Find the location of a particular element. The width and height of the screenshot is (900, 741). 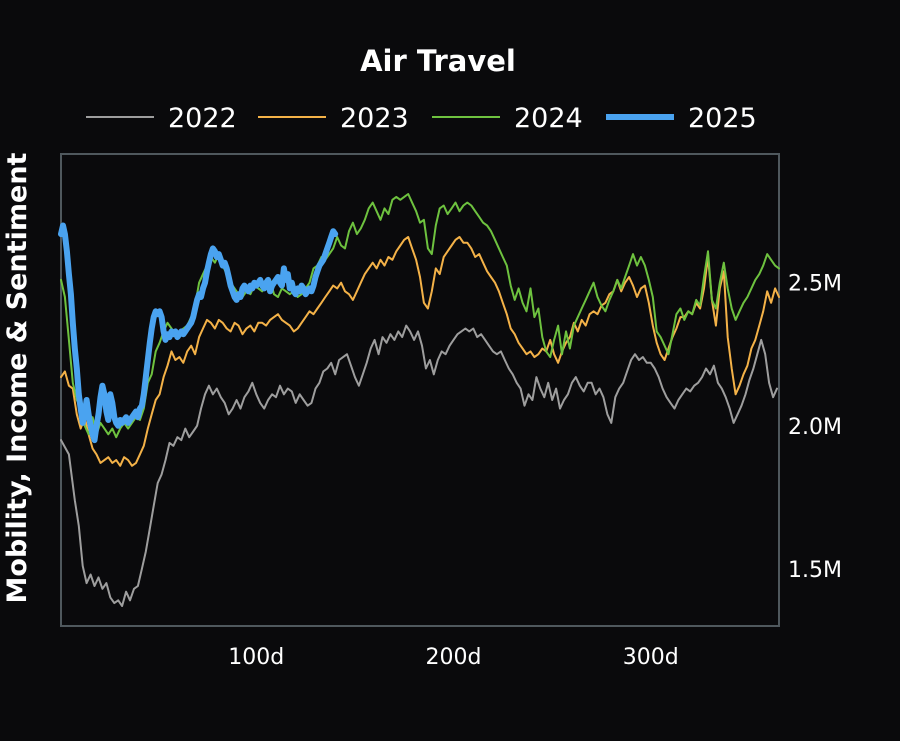

legend-label-2025: 2025 is located at coordinates (722, 118).